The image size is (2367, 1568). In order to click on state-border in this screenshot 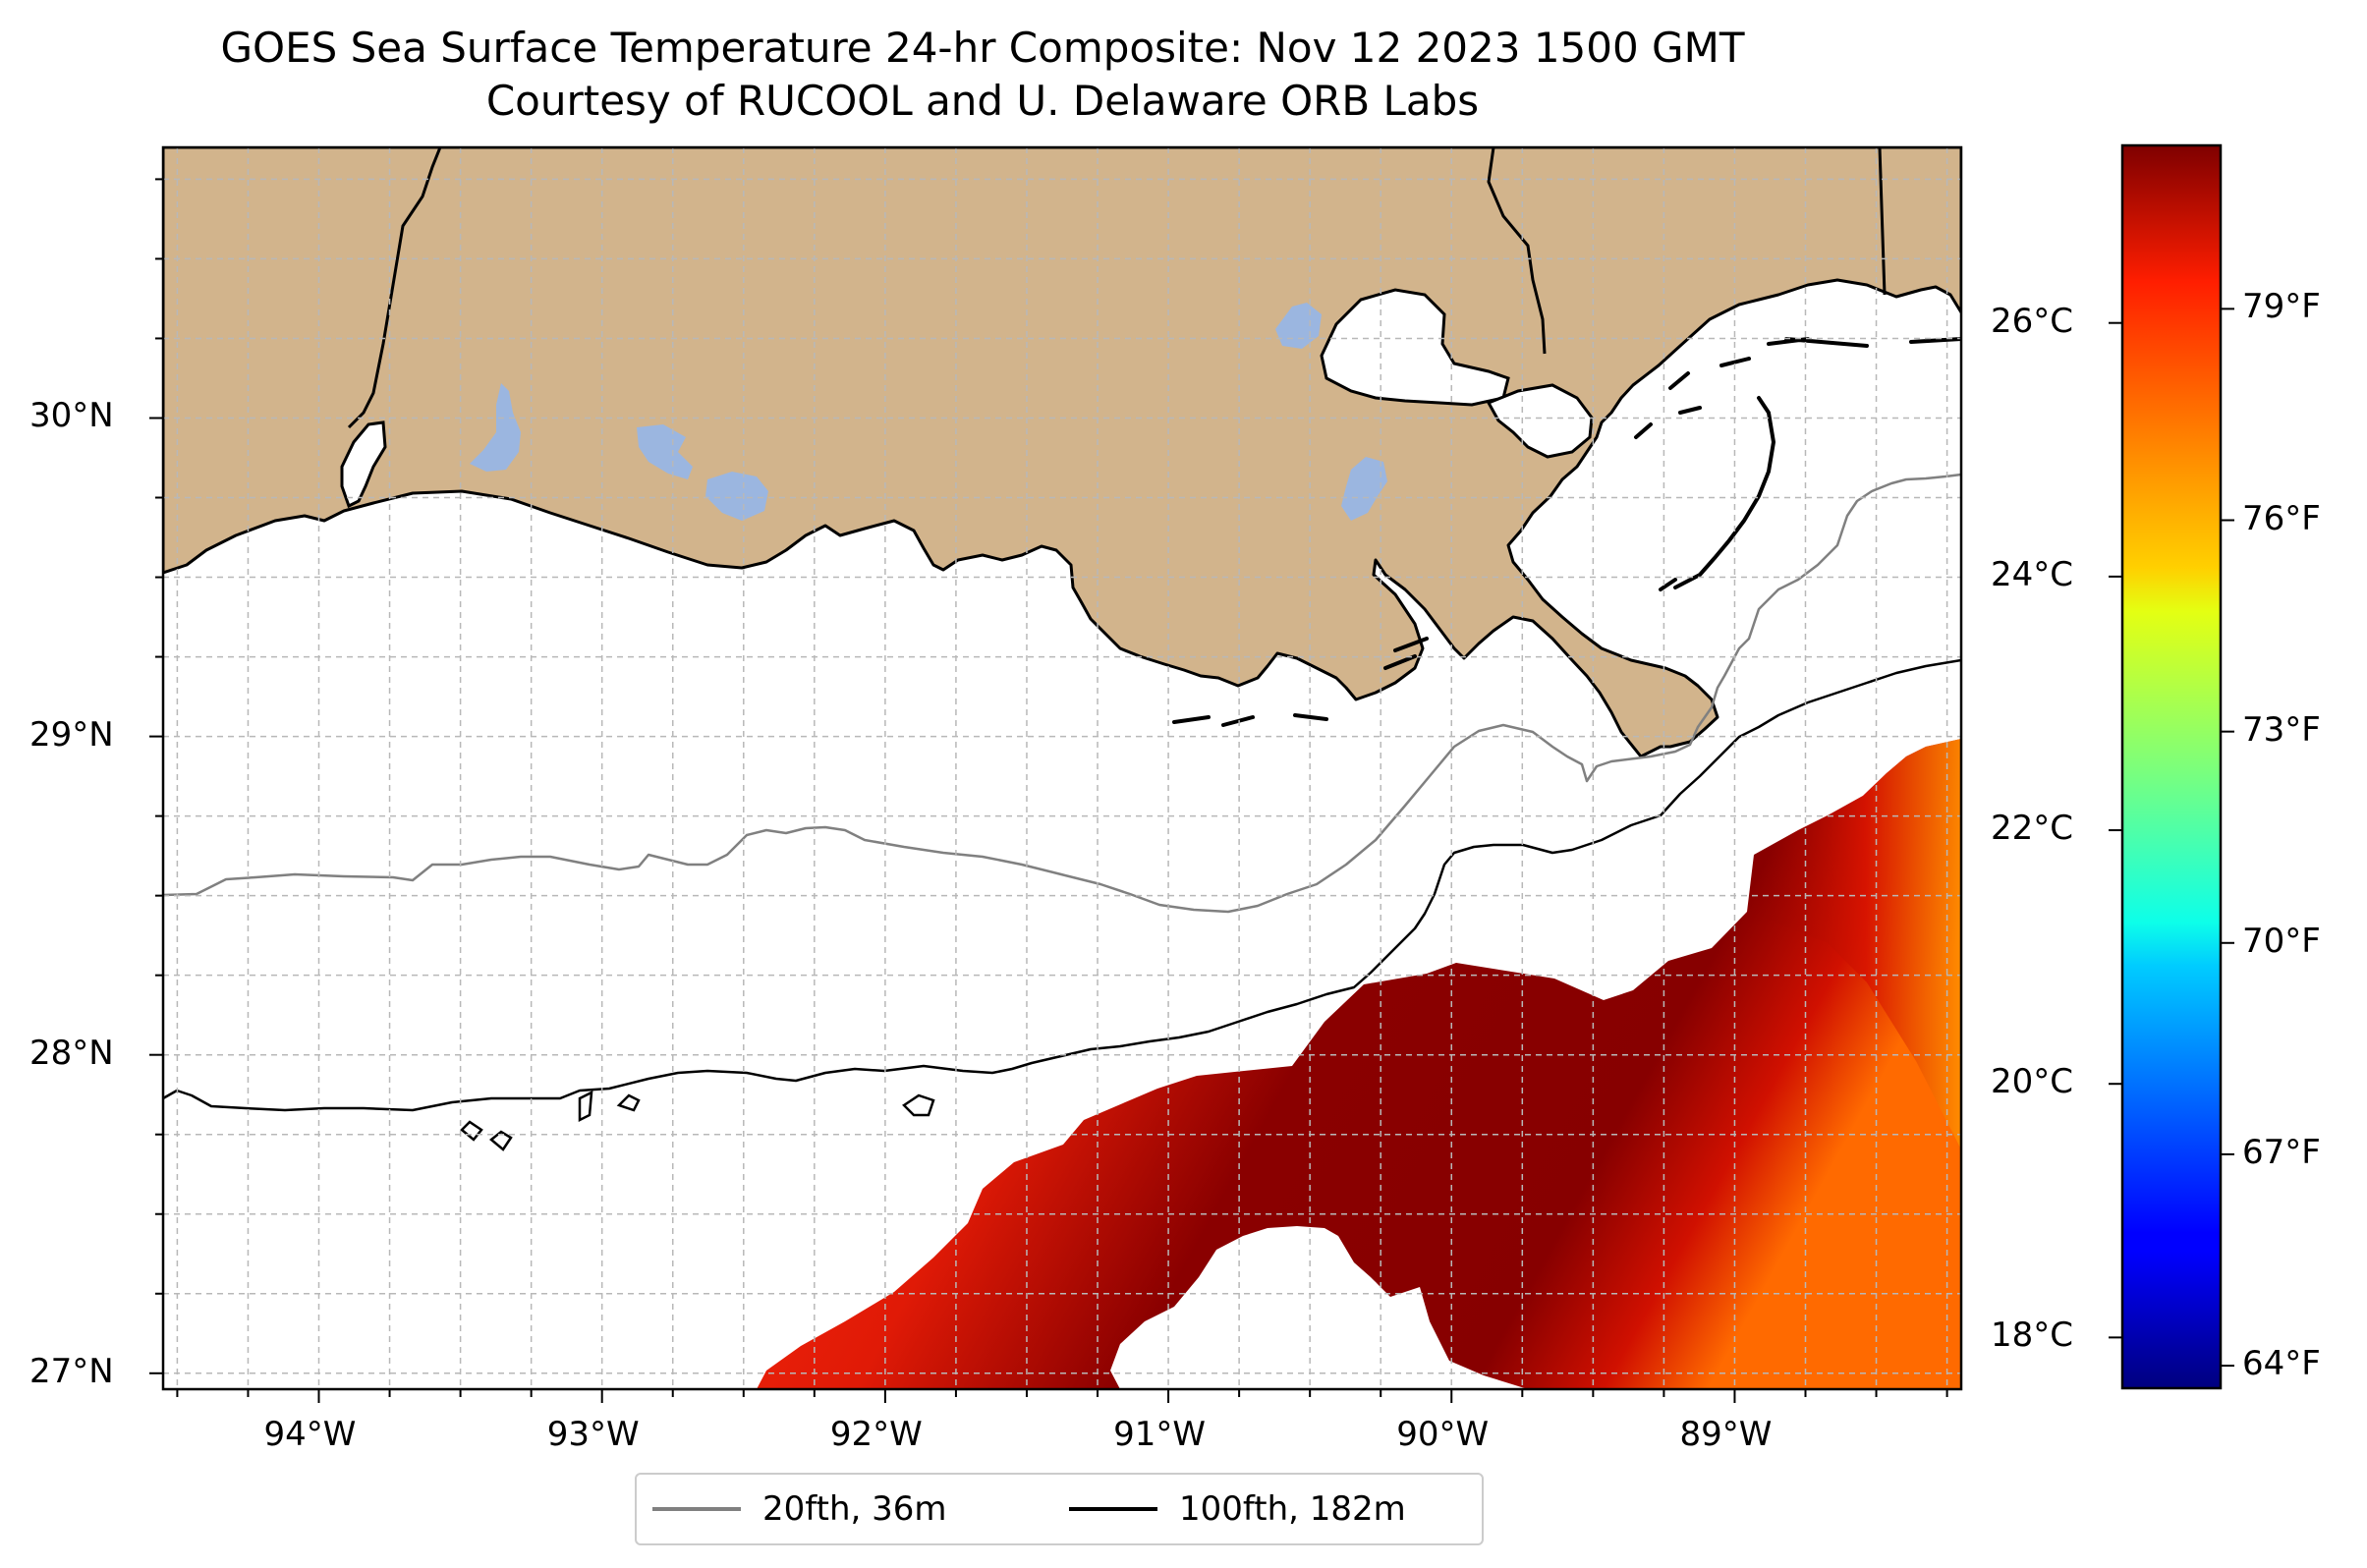, I will do `click(1117, 288)`.